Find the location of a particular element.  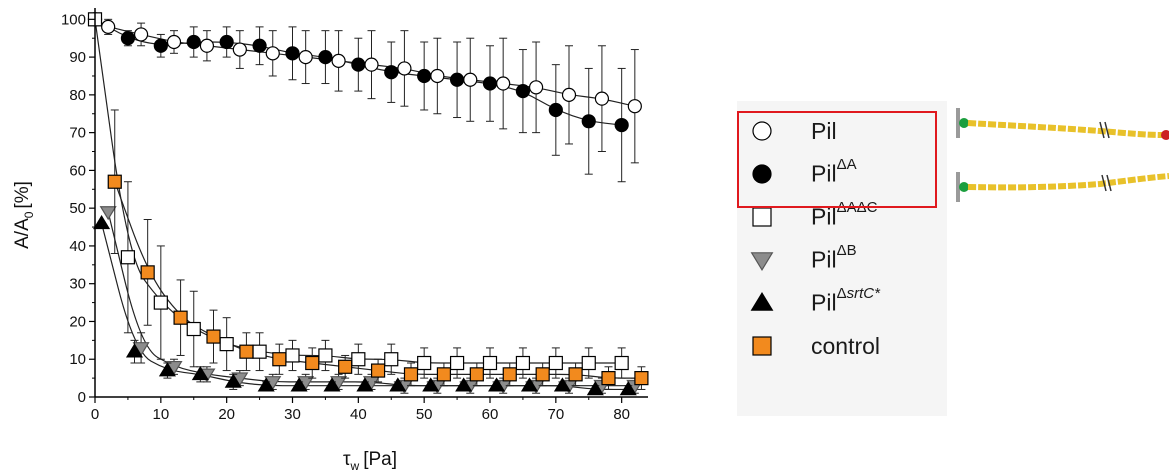

y-tick-label: 0 is located at coordinates (82, 397).